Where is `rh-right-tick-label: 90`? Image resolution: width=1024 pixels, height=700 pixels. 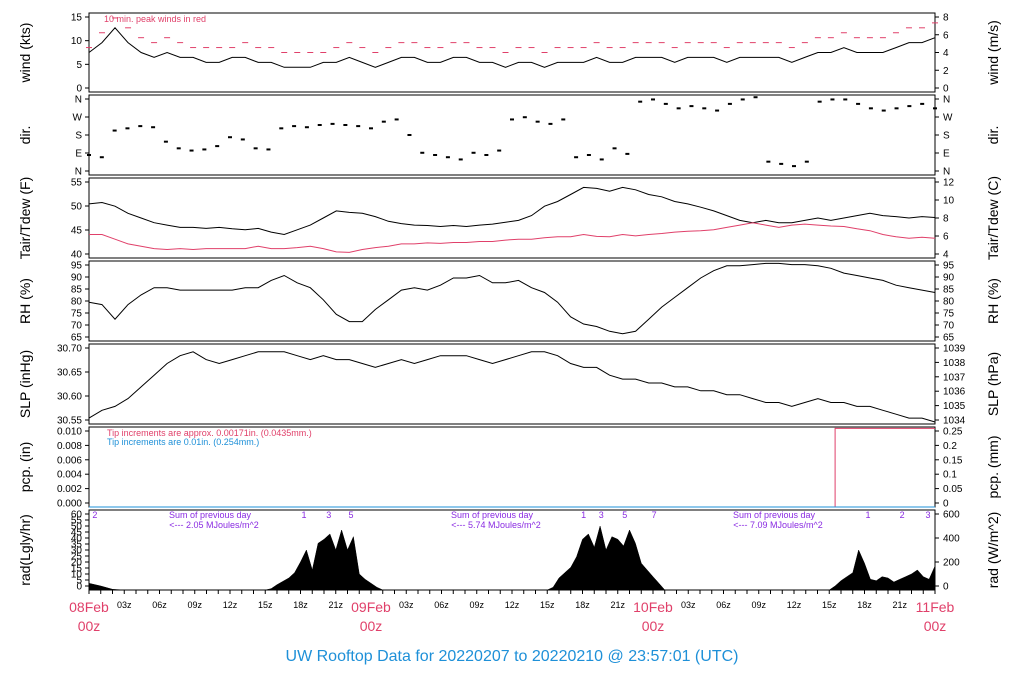
rh-right-tick-label: 90 is located at coordinates (949, 278).